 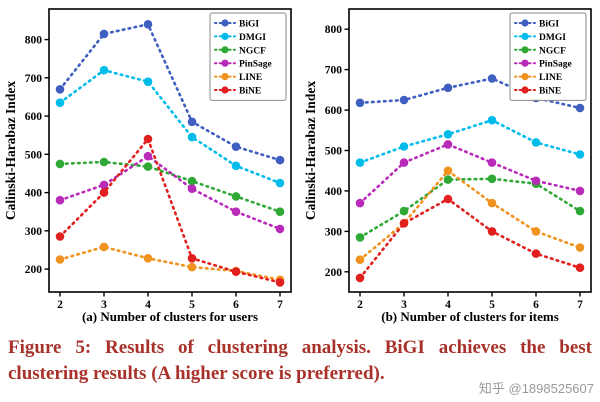 What do you see at coordinates (404, 305) in the screenshot?
I see `x-tick-label: 3` at bounding box center [404, 305].